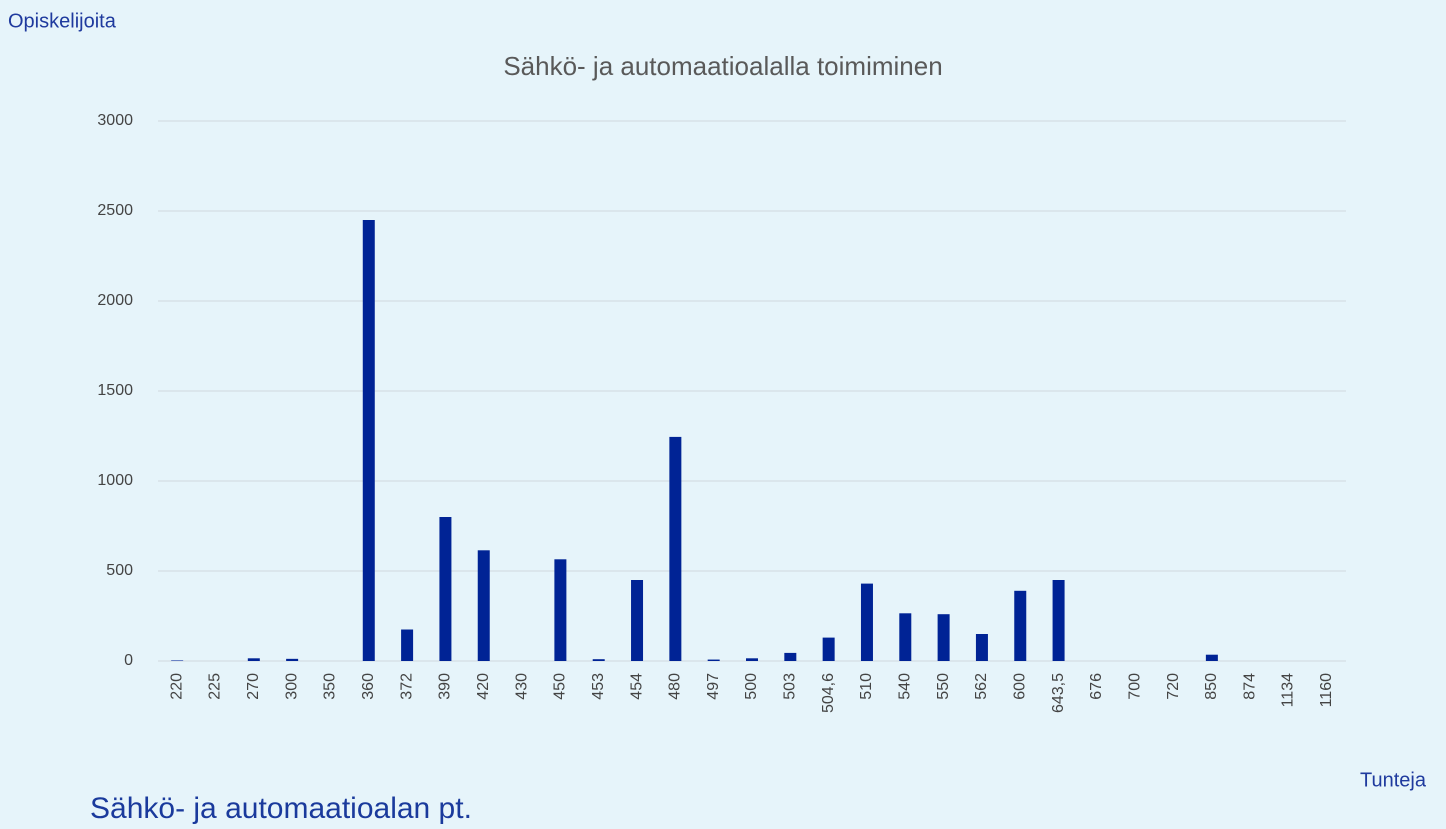 The height and width of the screenshot is (829, 1446). What do you see at coordinates (981, 686) in the screenshot?
I see `x-tick-label: 562` at bounding box center [981, 686].